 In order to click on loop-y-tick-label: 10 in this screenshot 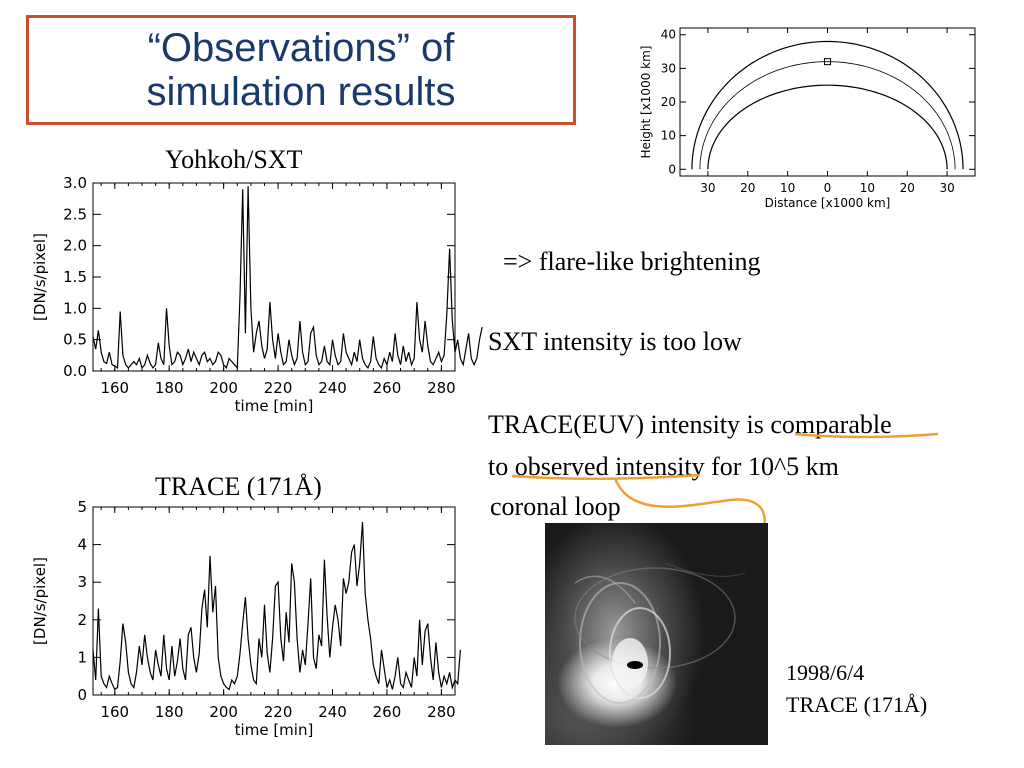, I will do `click(668, 136)`.